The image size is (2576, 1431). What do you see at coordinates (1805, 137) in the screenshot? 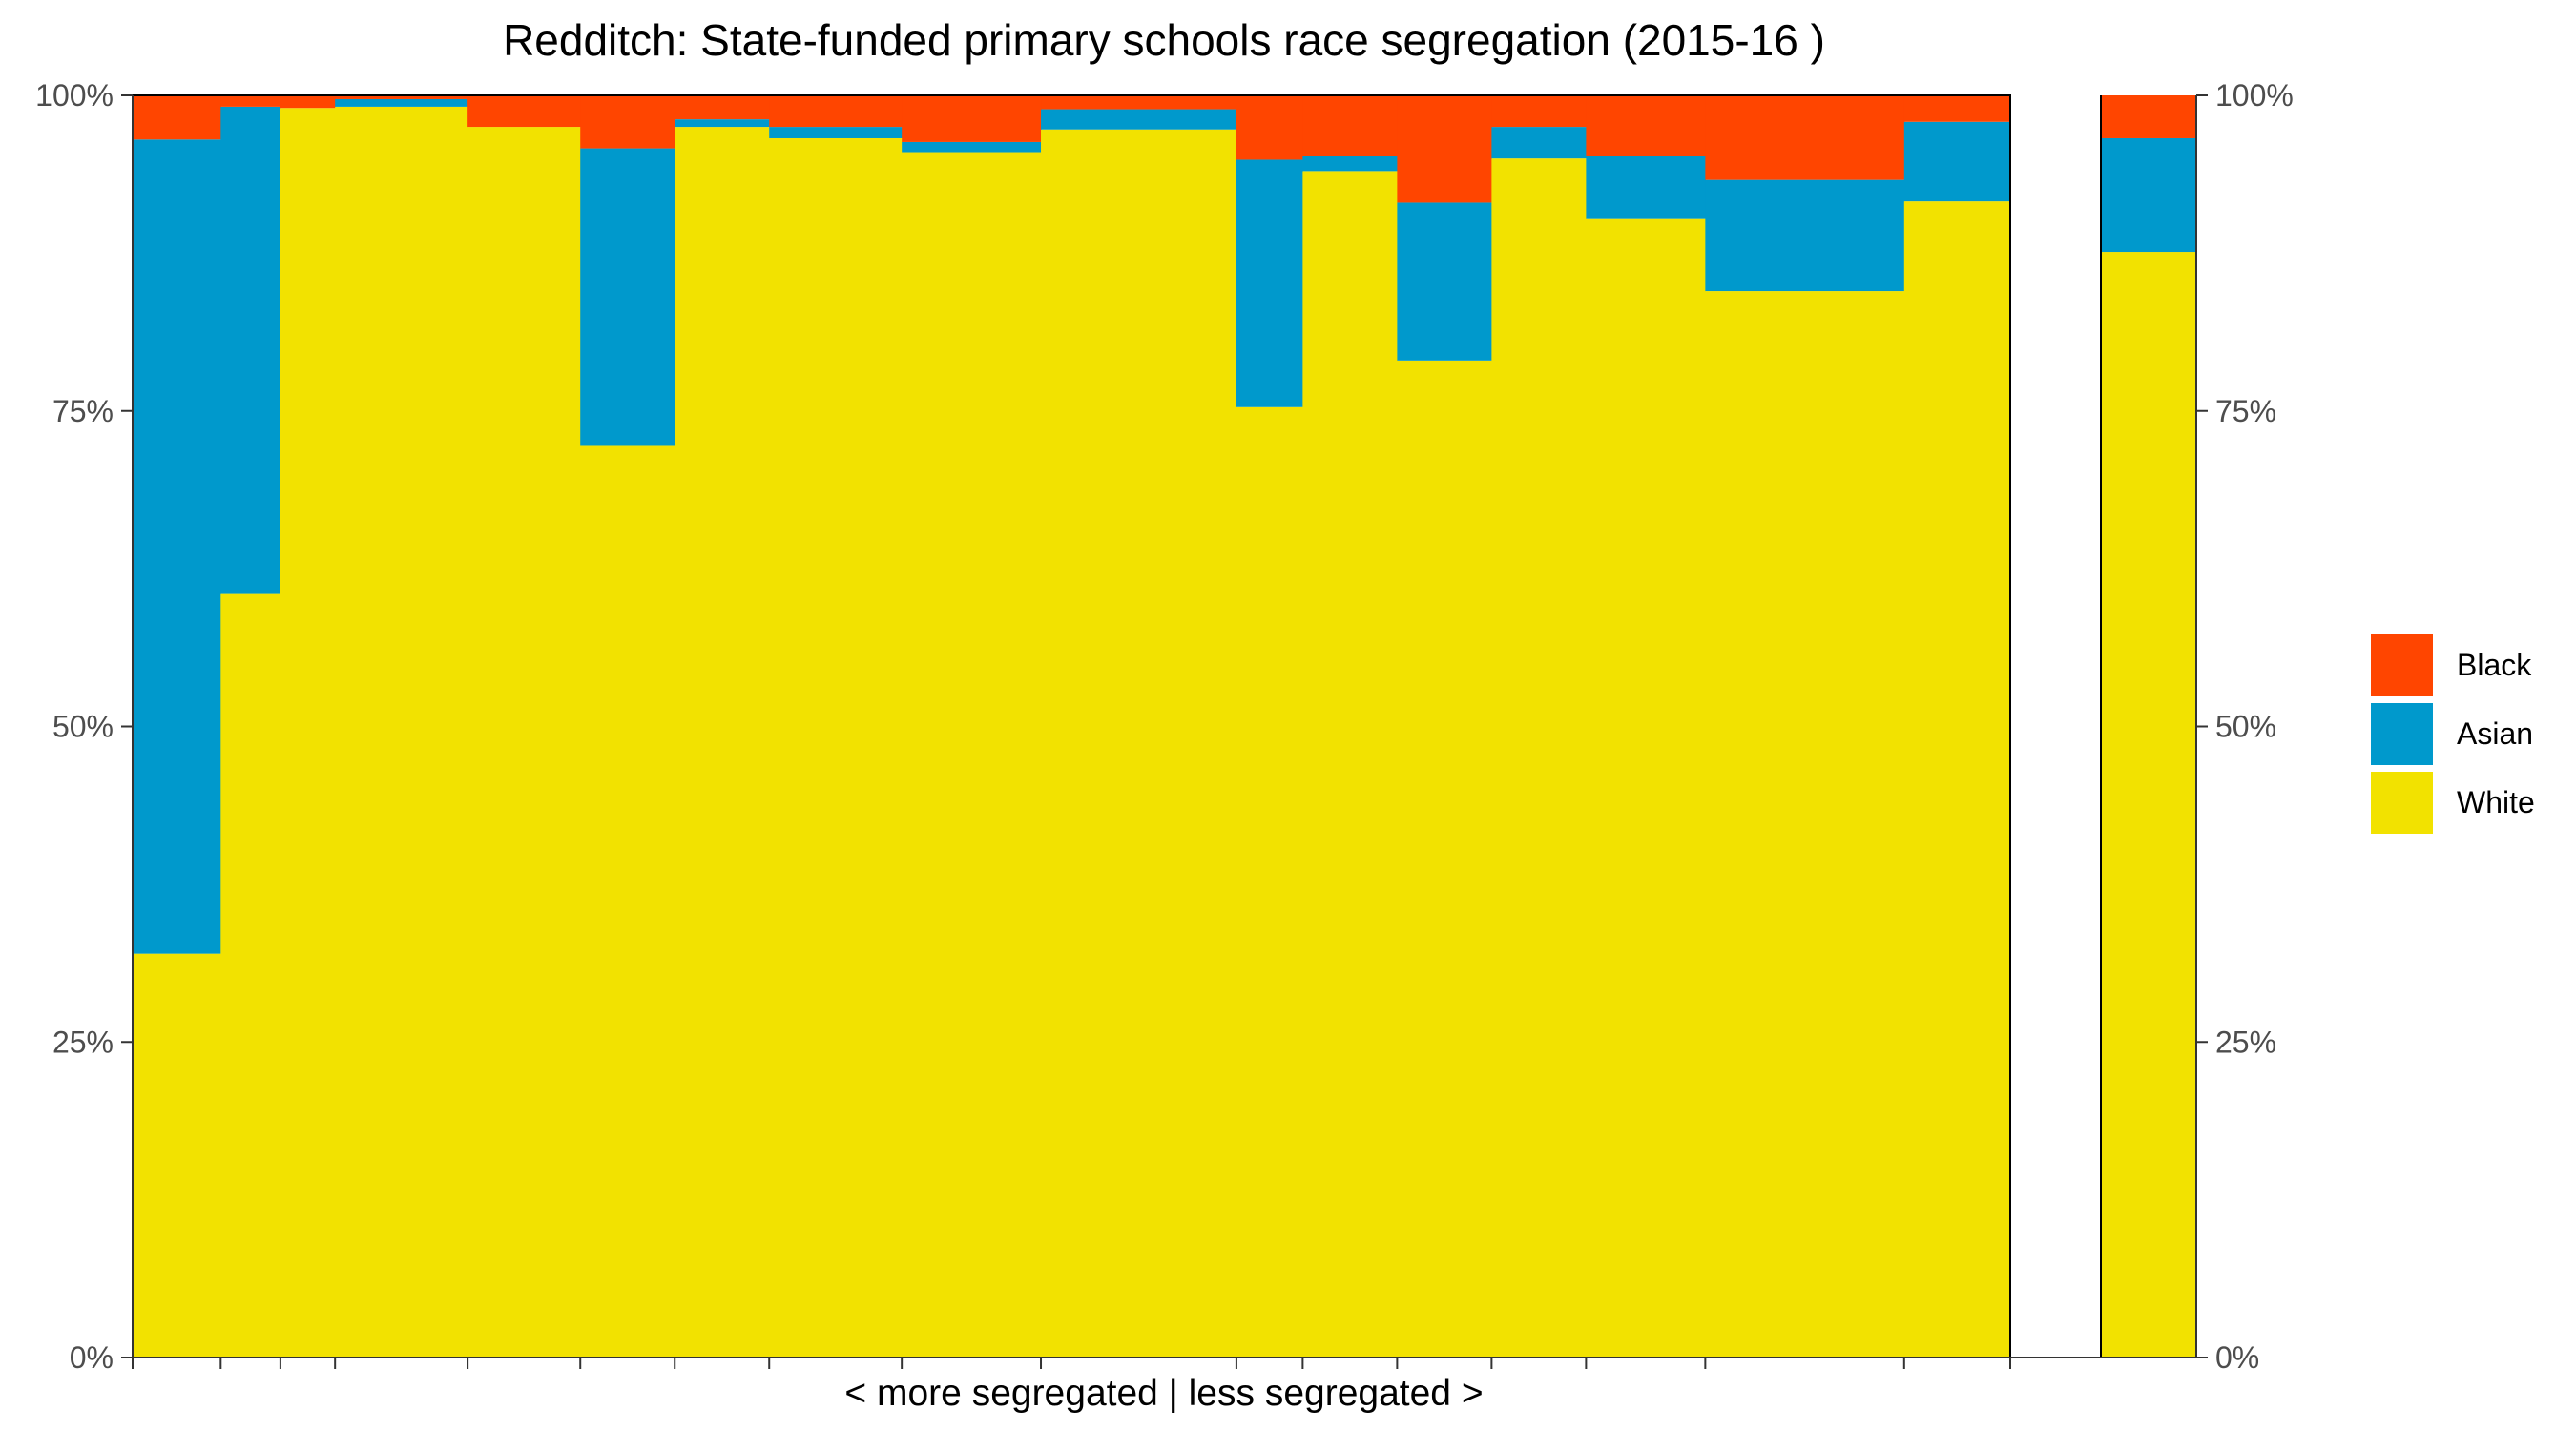
I see `bar-school-16-black` at bounding box center [1805, 137].